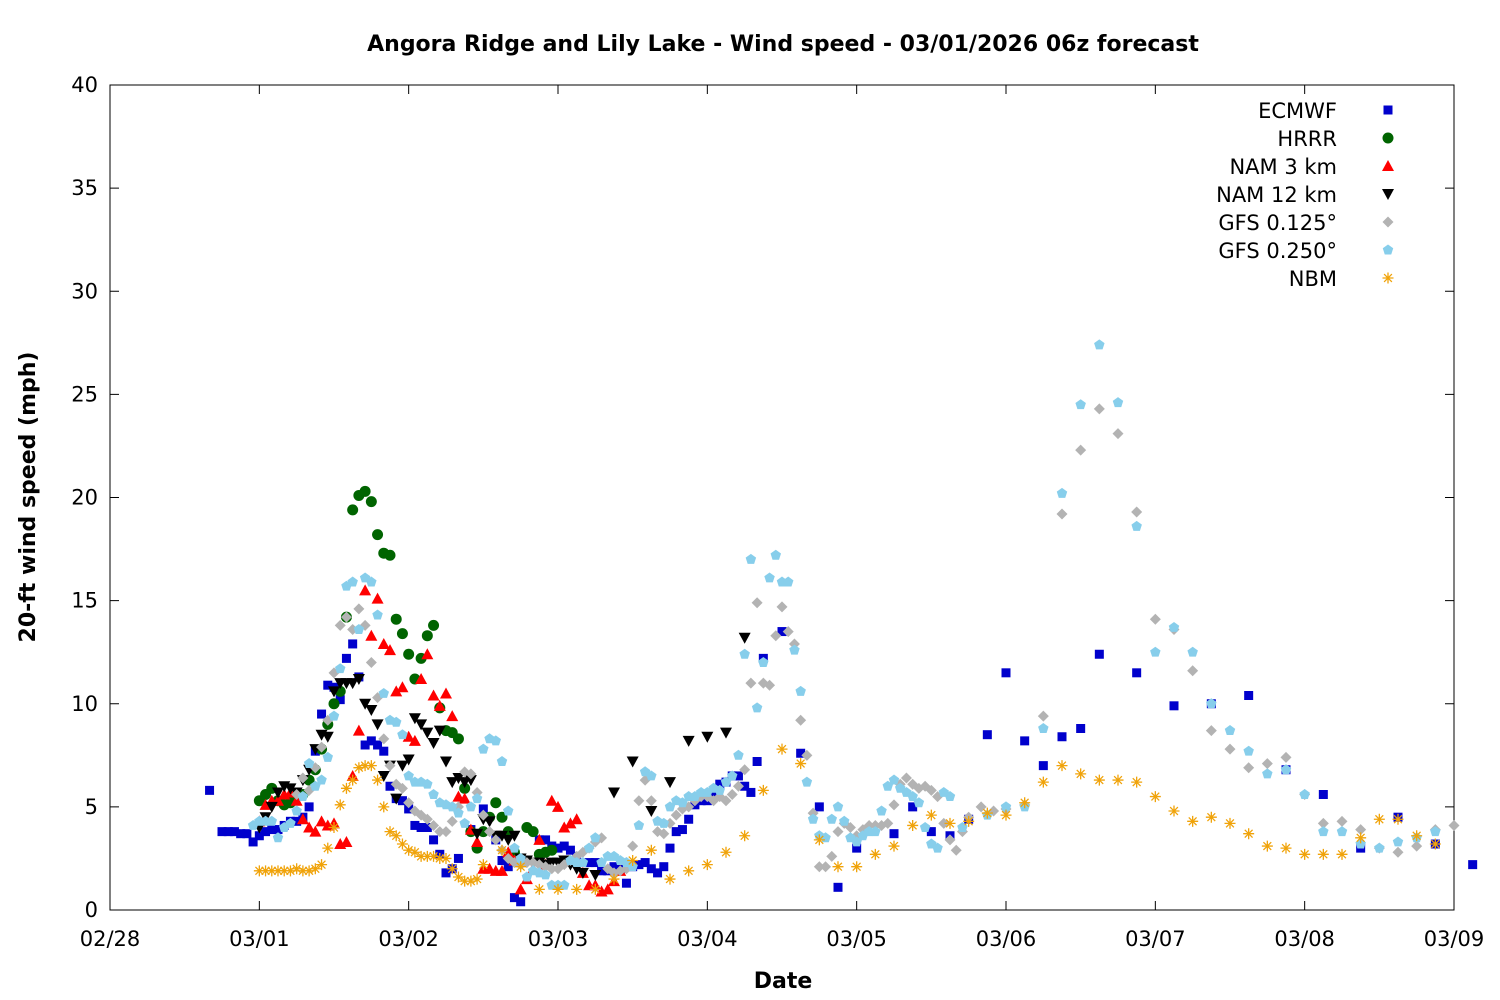  Describe the element at coordinates (1307, 139) in the screenshot. I see `legend-label: HRRR` at that location.